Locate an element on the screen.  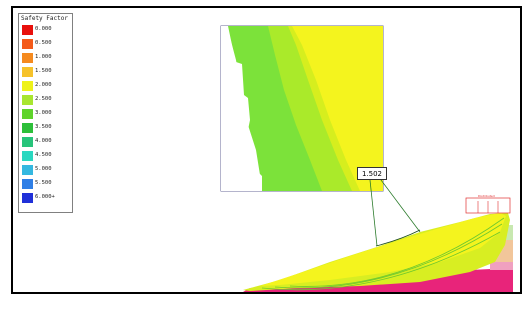
critical-slip-surface is located at coordinates (398, 238).